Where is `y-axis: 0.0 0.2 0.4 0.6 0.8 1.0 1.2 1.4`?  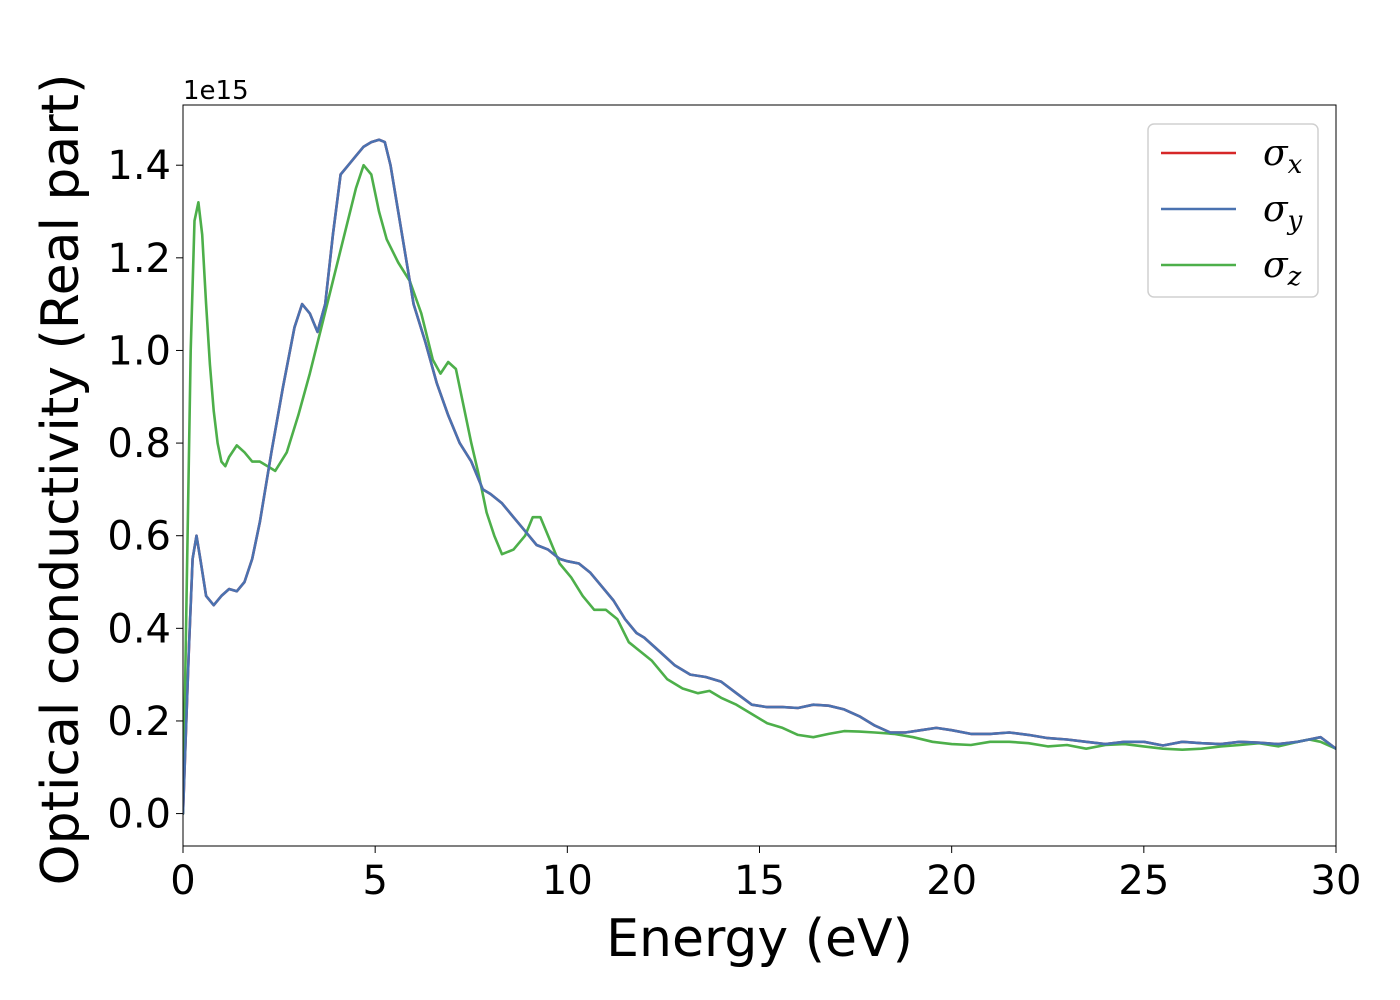
y-axis: 0.0 0.2 0.4 0.6 0.8 1.0 1.2 1.4 is located at coordinates (145, 490).